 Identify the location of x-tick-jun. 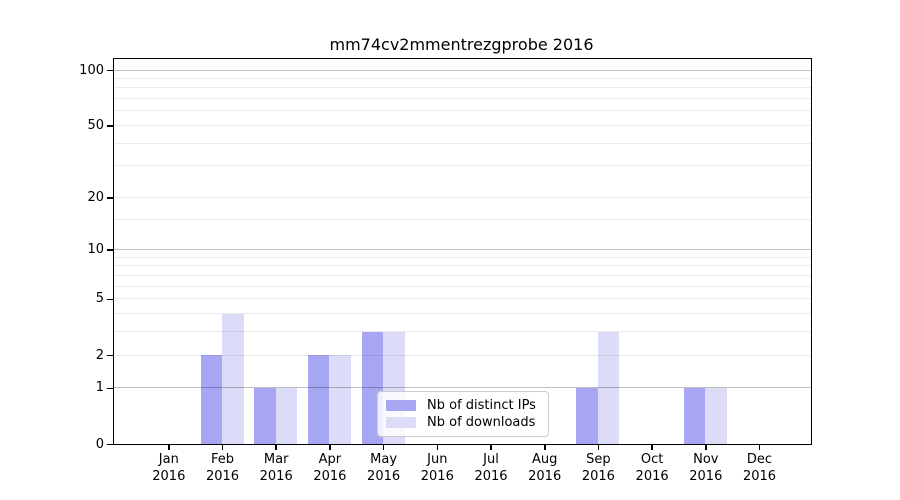
(437, 447).